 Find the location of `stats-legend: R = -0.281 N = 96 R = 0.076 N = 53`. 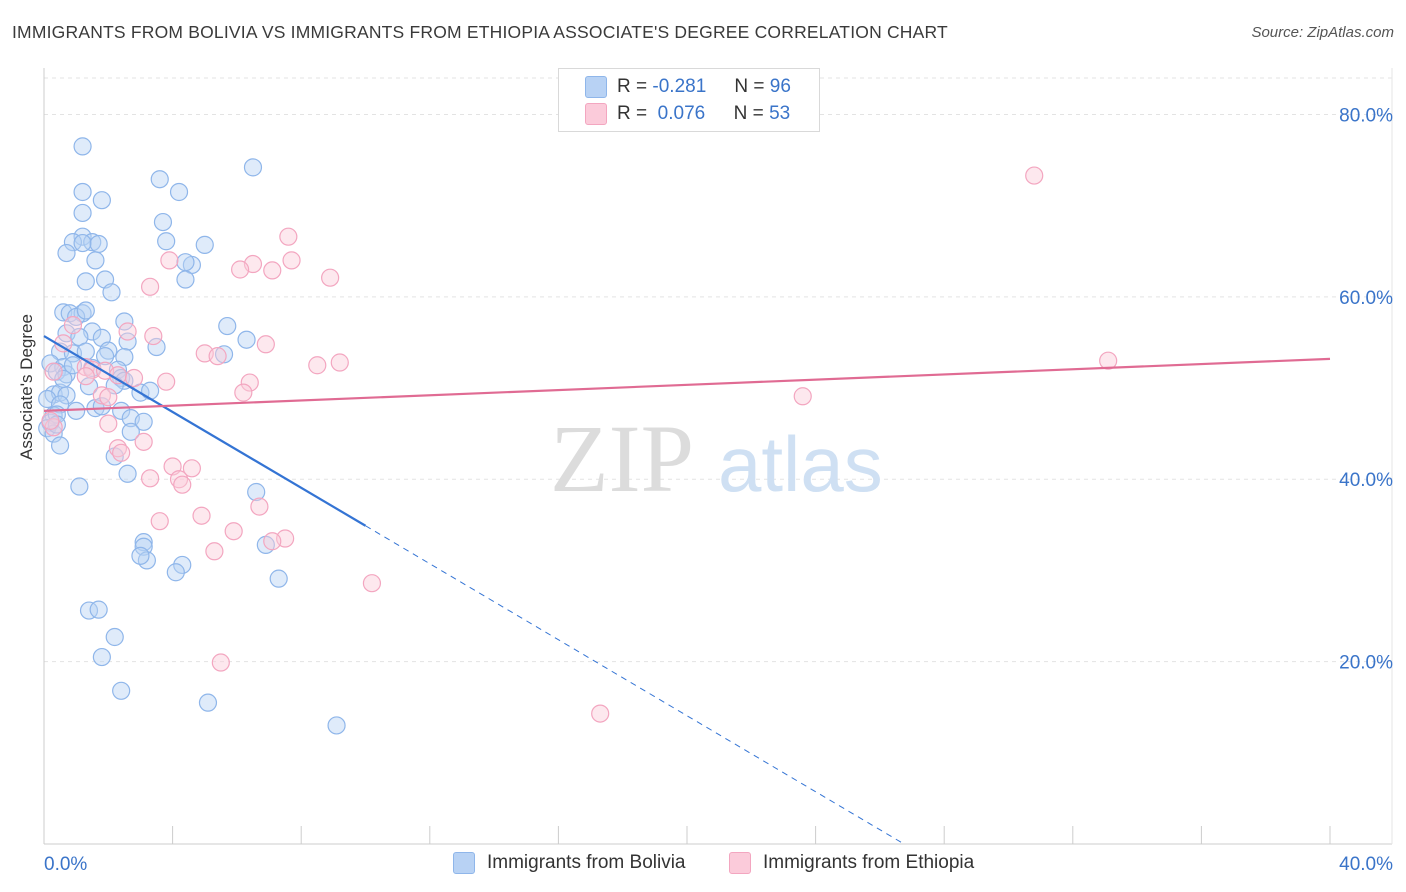

stats-legend: R = -0.281 N = 96 R = 0.076 N = 53 is located at coordinates (689, 100).